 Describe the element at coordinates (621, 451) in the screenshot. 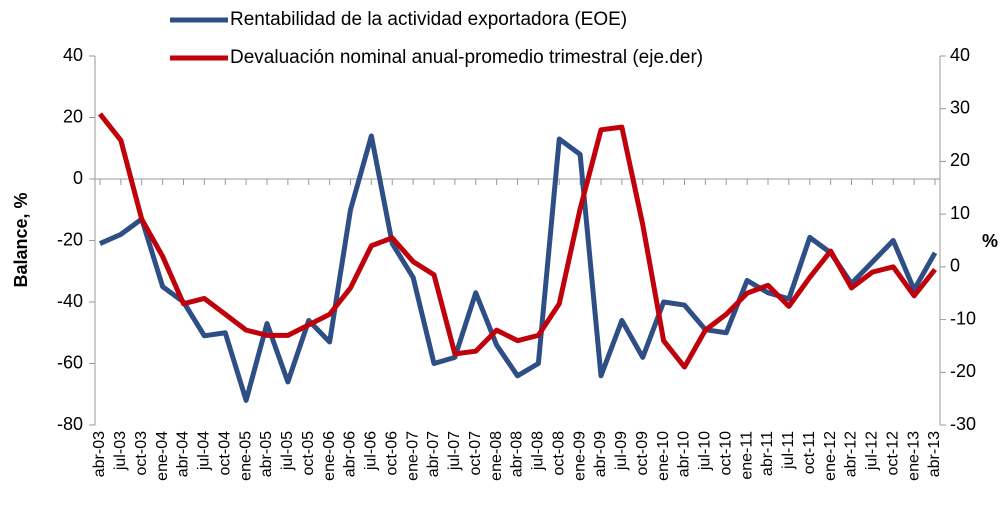

I see `x-tick-label: jul-09` at that location.